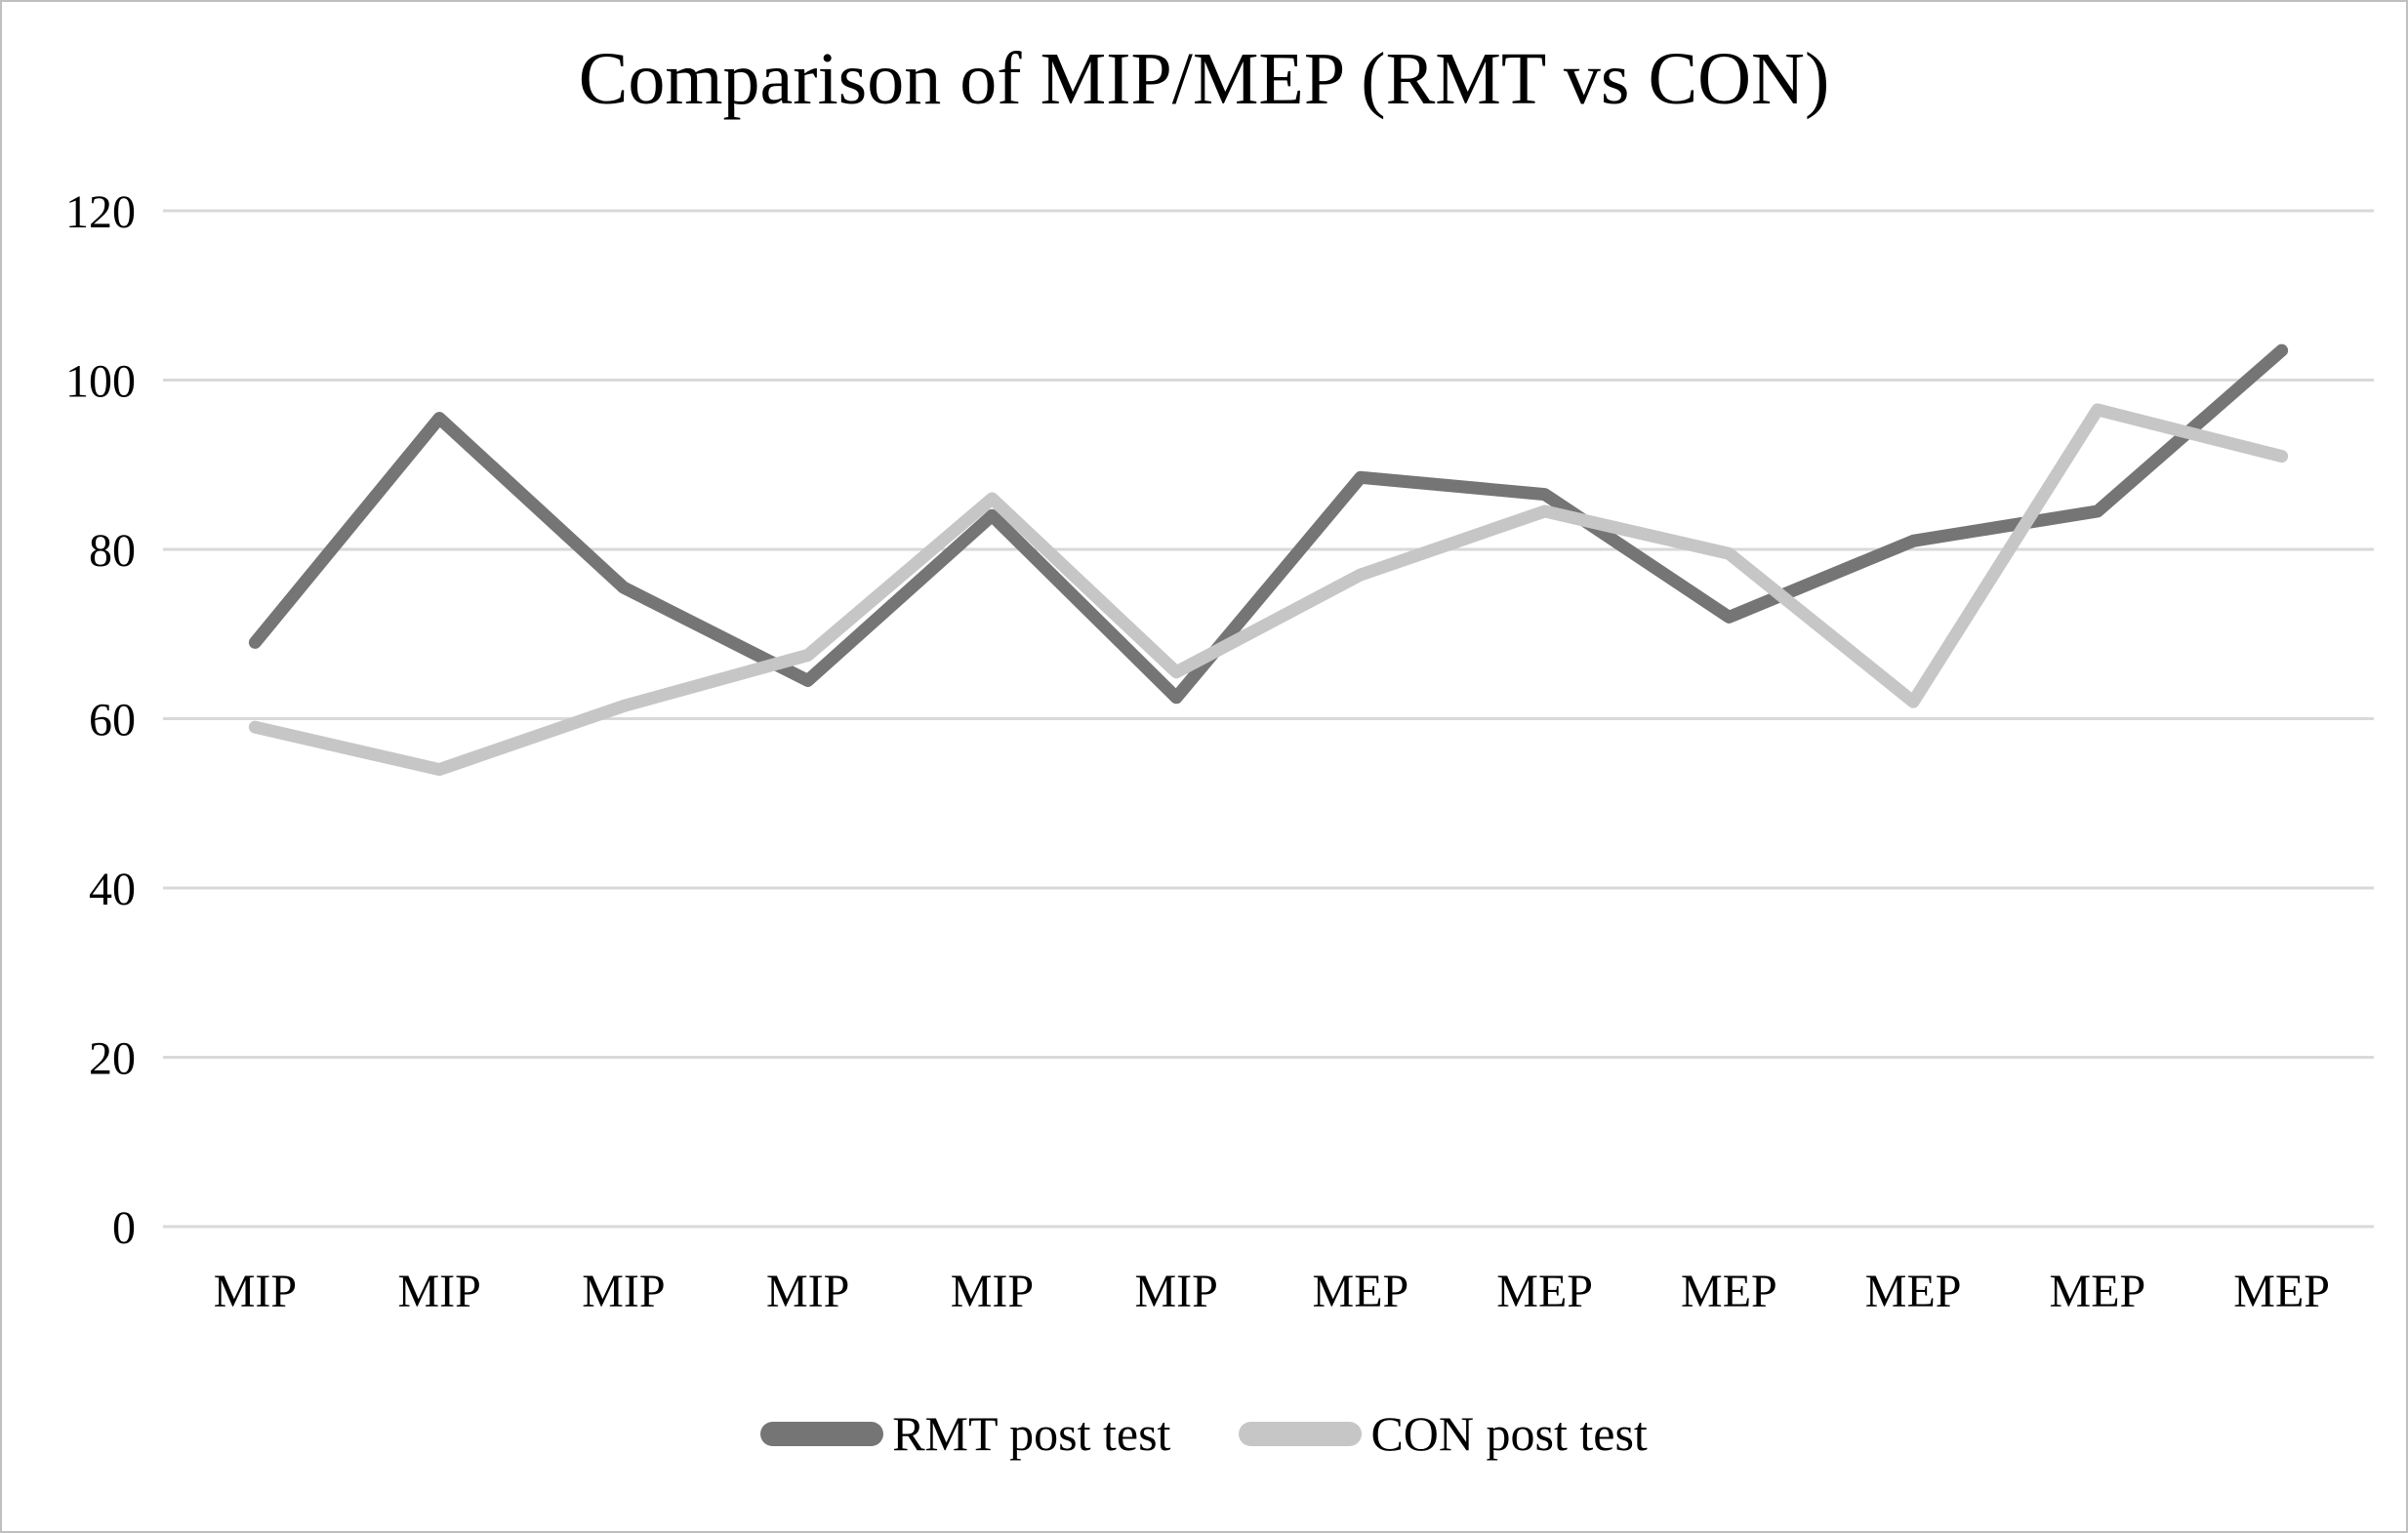 Image resolution: width=2408 pixels, height=1533 pixels. I want to click on x-category-label-5: MIP, so click(993, 1291).